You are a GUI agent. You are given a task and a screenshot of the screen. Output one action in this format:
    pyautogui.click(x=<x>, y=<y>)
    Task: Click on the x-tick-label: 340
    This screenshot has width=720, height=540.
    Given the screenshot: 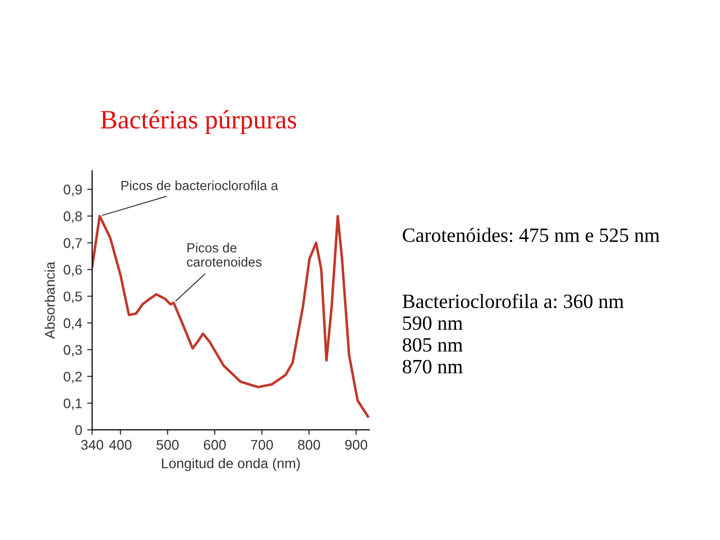 What is the action you would take?
    pyautogui.click(x=92, y=445)
    